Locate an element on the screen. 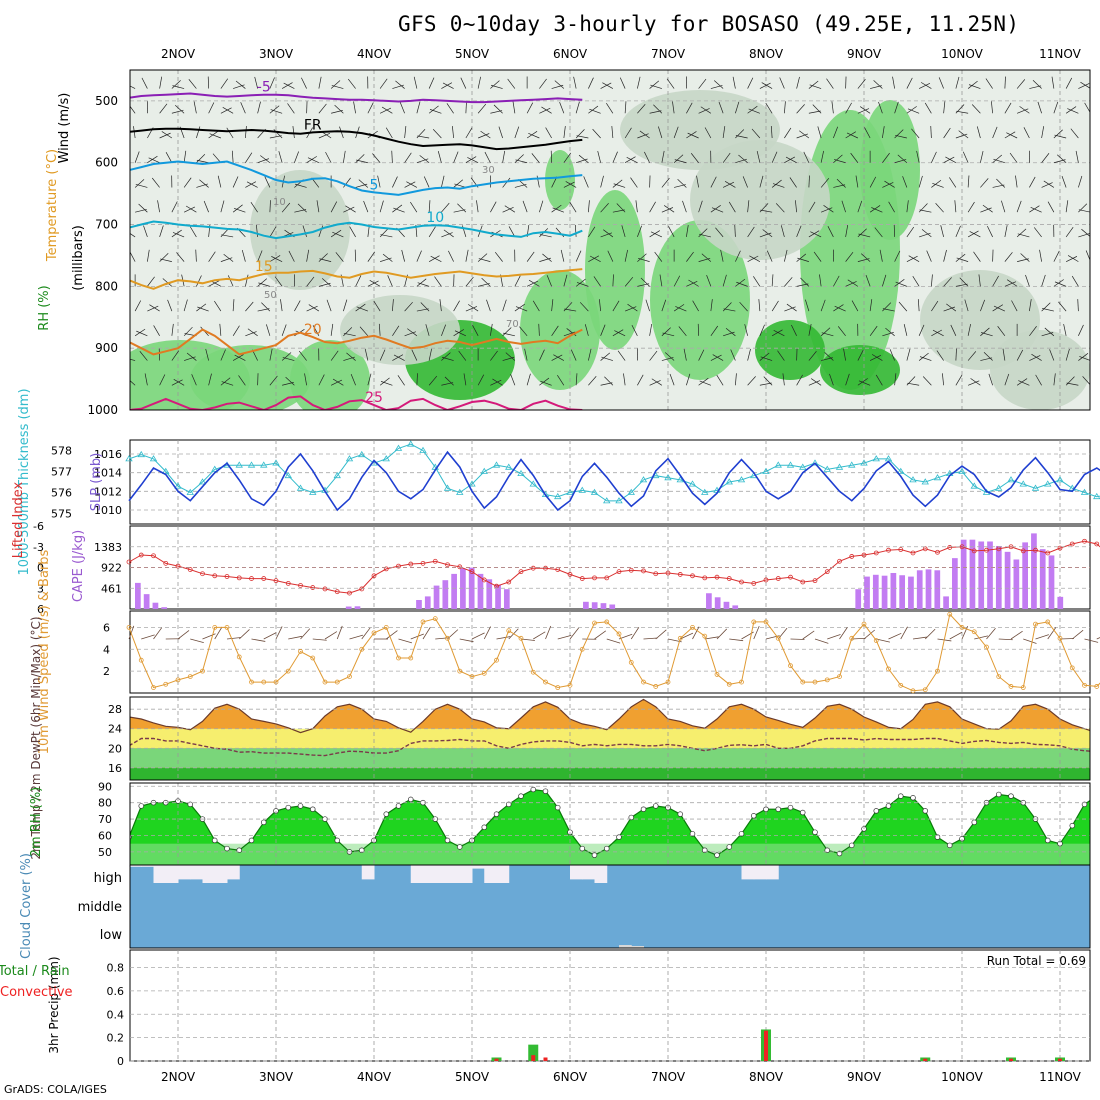 This screenshot has height=1100, width=1100. temp-line is located at coordinates (610, 716).